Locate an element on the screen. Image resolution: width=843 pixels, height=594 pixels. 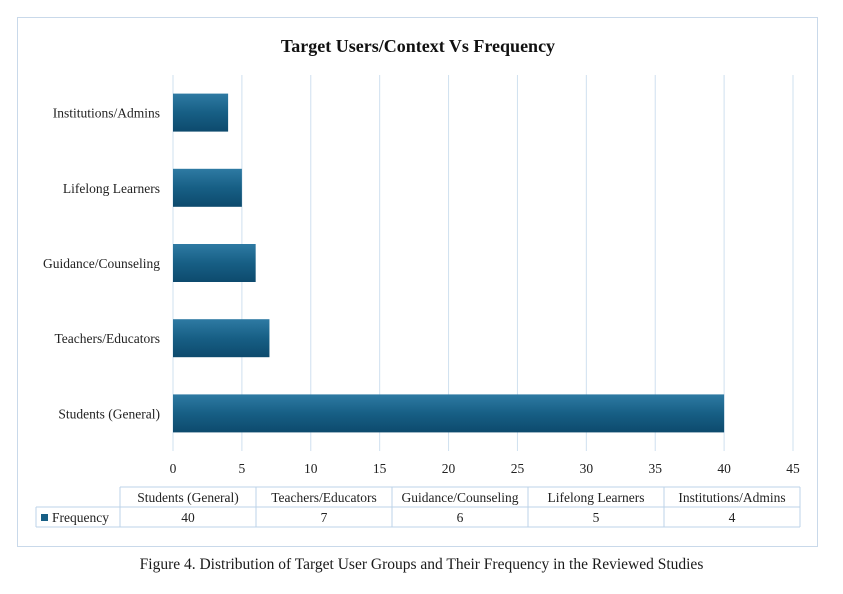
category-label: Teachers/Educators is located at coordinates (107, 338).